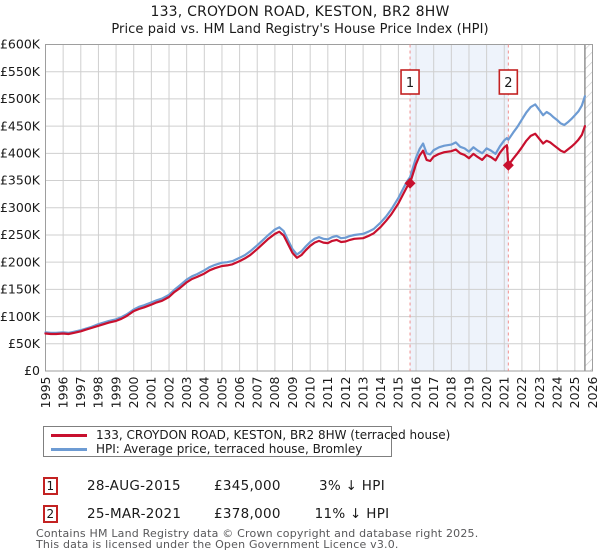 The height and width of the screenshot is (560, 600). Describe the element at coordinates (45, 393) in the screenshot. I see `x-axis-tick-label: 1995` at that location.